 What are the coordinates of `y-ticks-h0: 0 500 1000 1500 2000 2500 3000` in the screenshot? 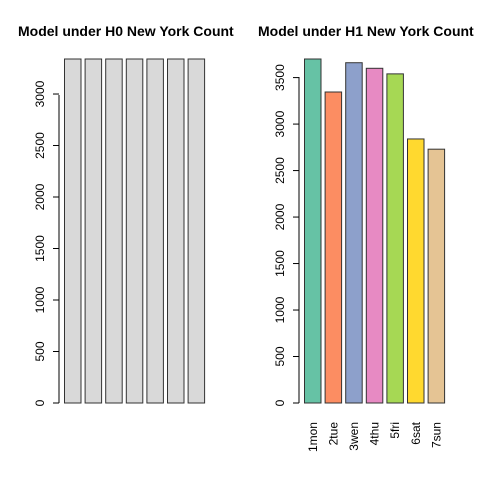 It's located at (46, 243).